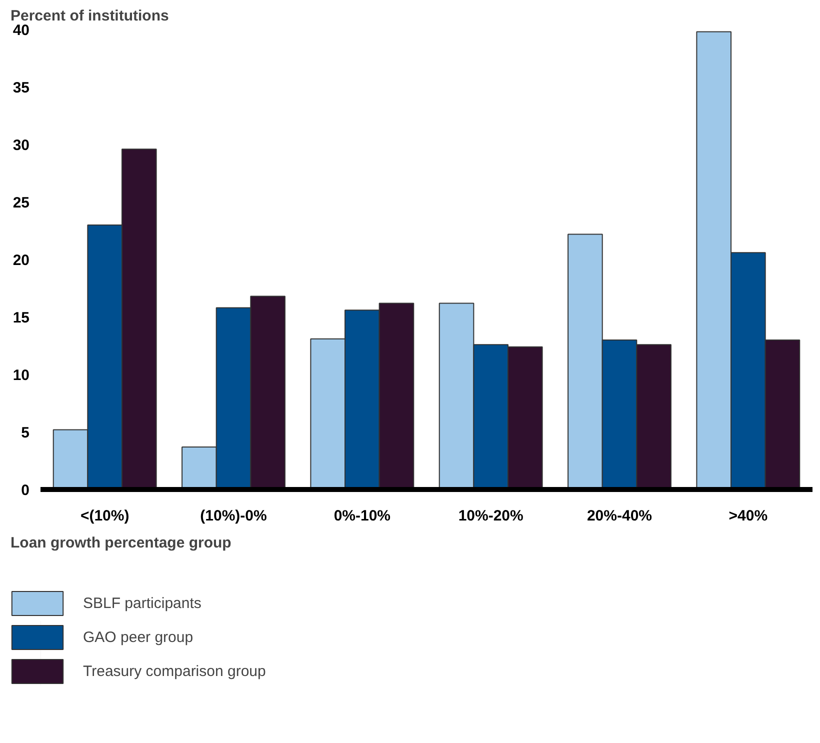  What do you see at coordinates (138, 637) in the screenshot?
I see `legend-label: GAO peer group` at bounding box center [138, 637].